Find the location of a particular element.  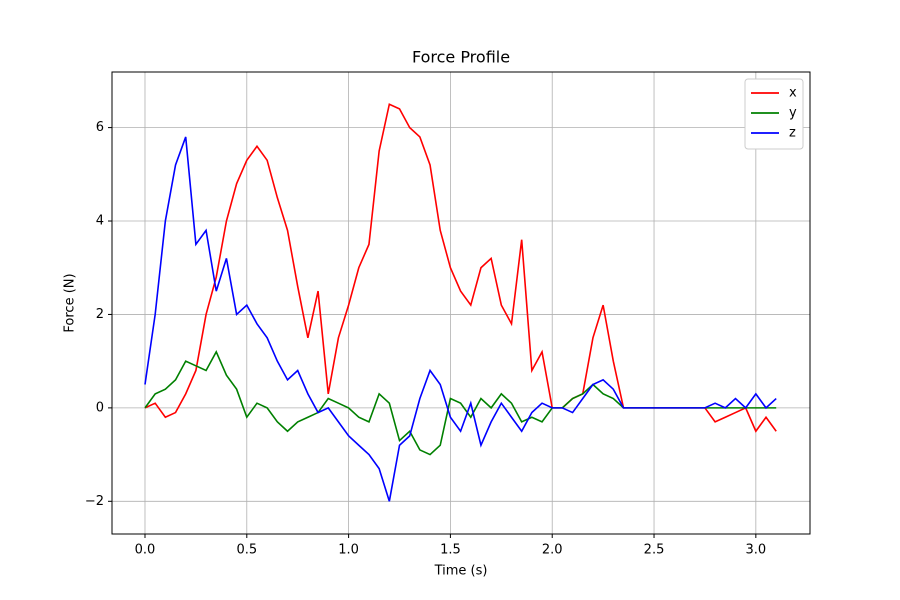

legend-label: y is located at coordinates (793, 113).